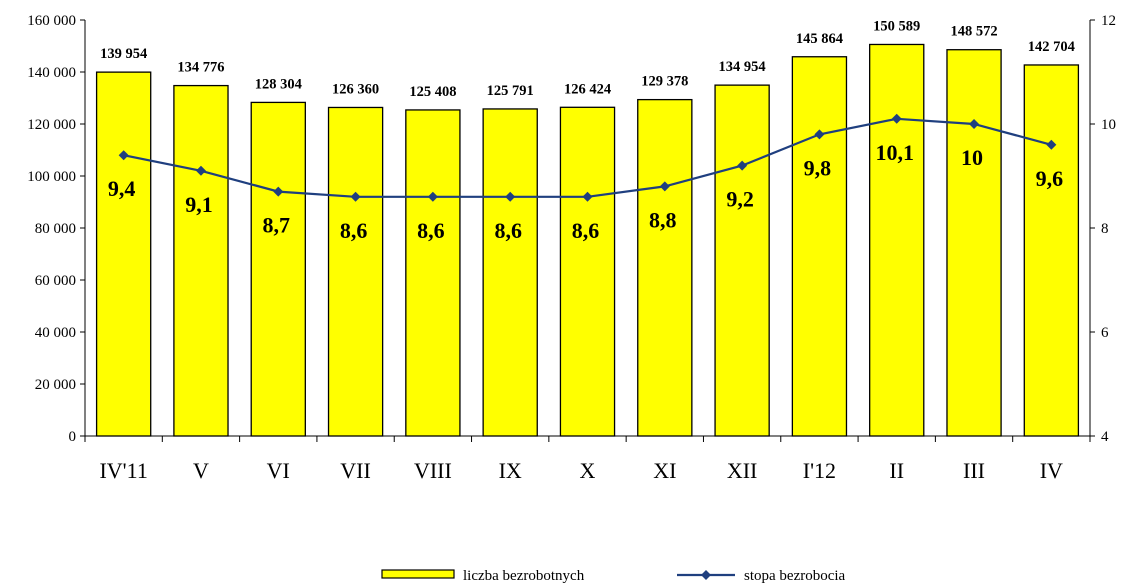  What do you see at coordinates (1105, 229) in the screenshot?
I see `right-tick-label: 8` at bounding box center [1105, 229].